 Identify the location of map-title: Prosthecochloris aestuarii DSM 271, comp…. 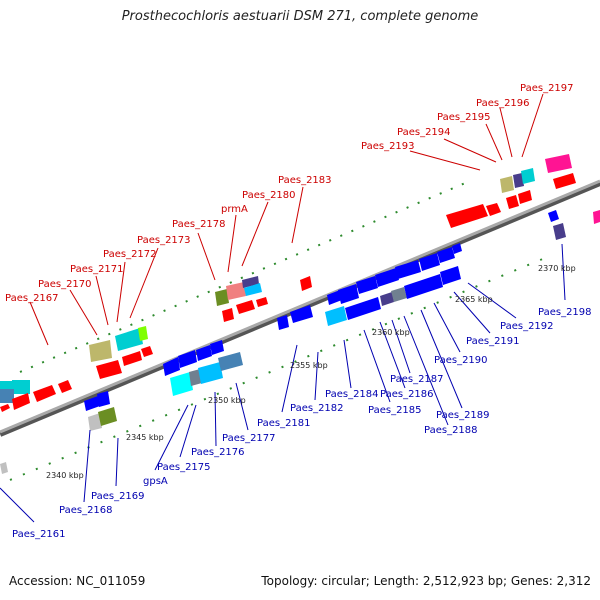
(300, 16).